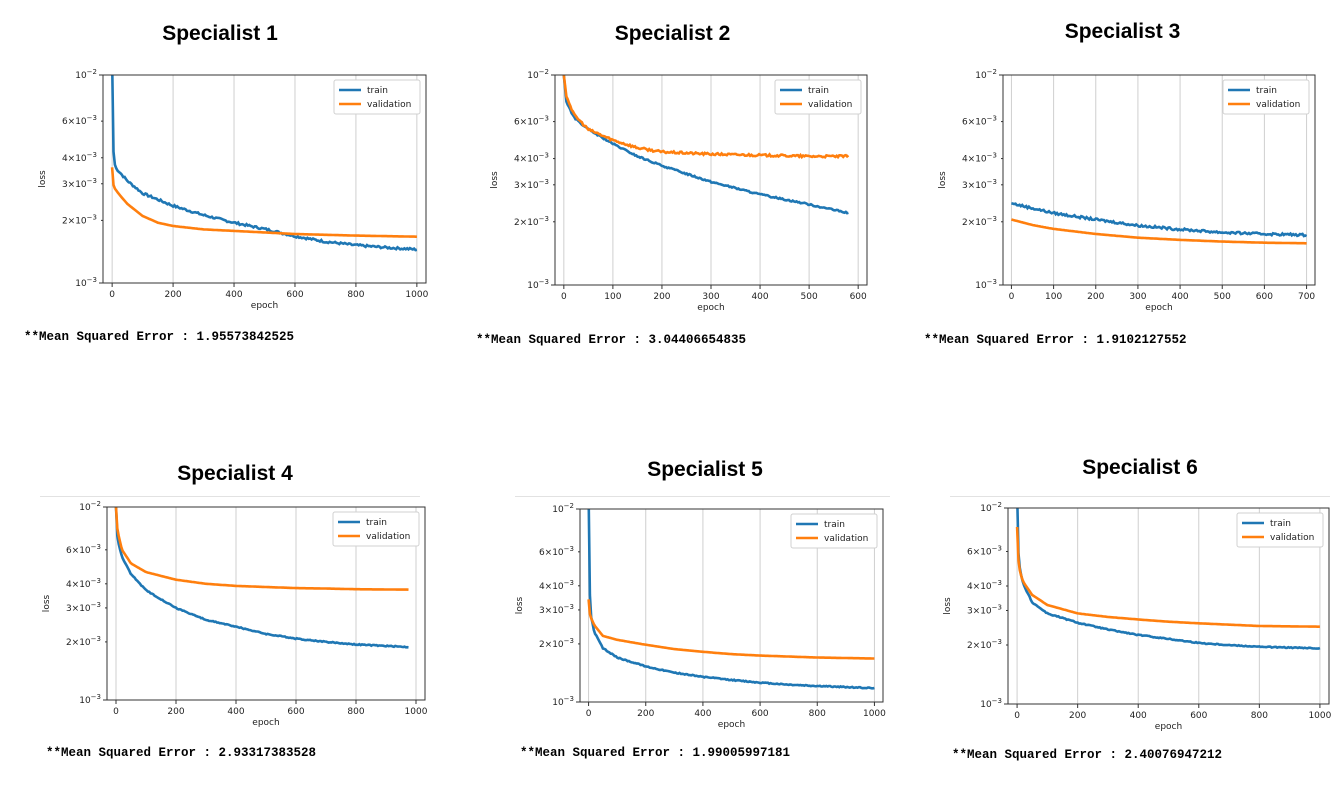  I want to click on chart-title: Specialist 5, so click(705, 469).